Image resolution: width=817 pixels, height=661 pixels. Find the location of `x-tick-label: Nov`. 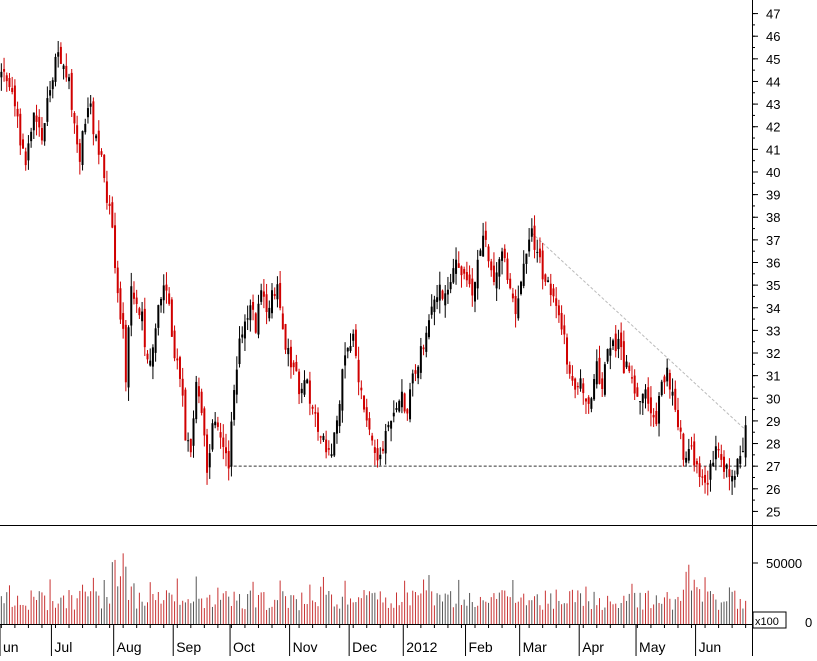

x-tick-label: Nov is located at coordinates (305, 647).